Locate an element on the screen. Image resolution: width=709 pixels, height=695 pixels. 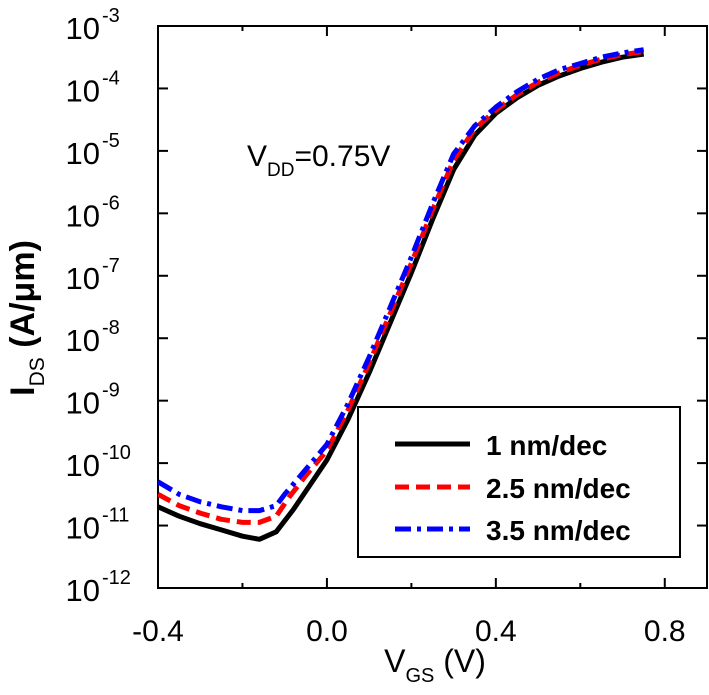
y-tick-label: 10 -7 is located at coordinates (93, 275).